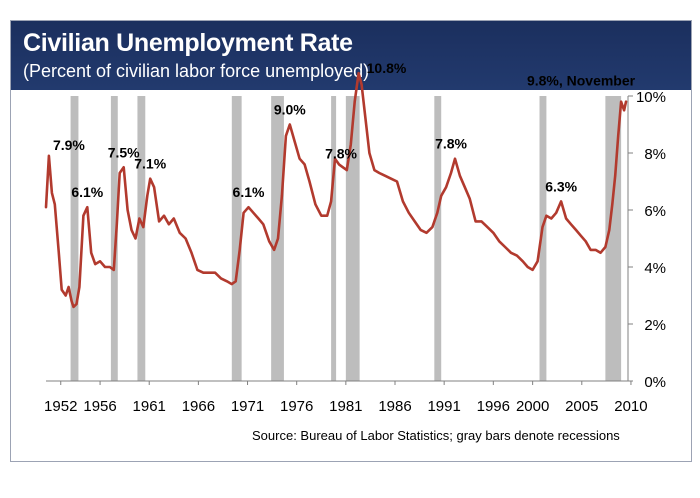 This screenshot has height=498, width=700. Describe the element at coordinates (561, 186) in the screenshot. I see `data-label: 6.3%` at that location.